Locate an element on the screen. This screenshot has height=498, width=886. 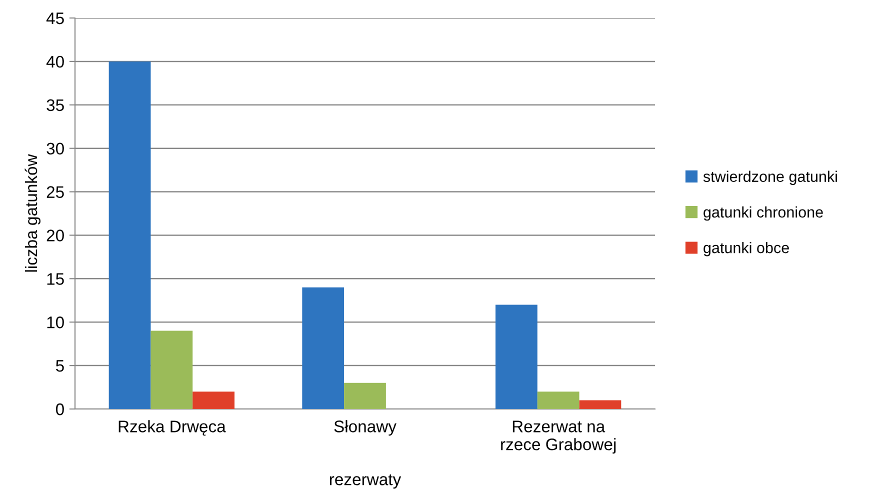
x-tick-label: Rezerwat na rzece Grabowej is located at coordinates (558, 437).